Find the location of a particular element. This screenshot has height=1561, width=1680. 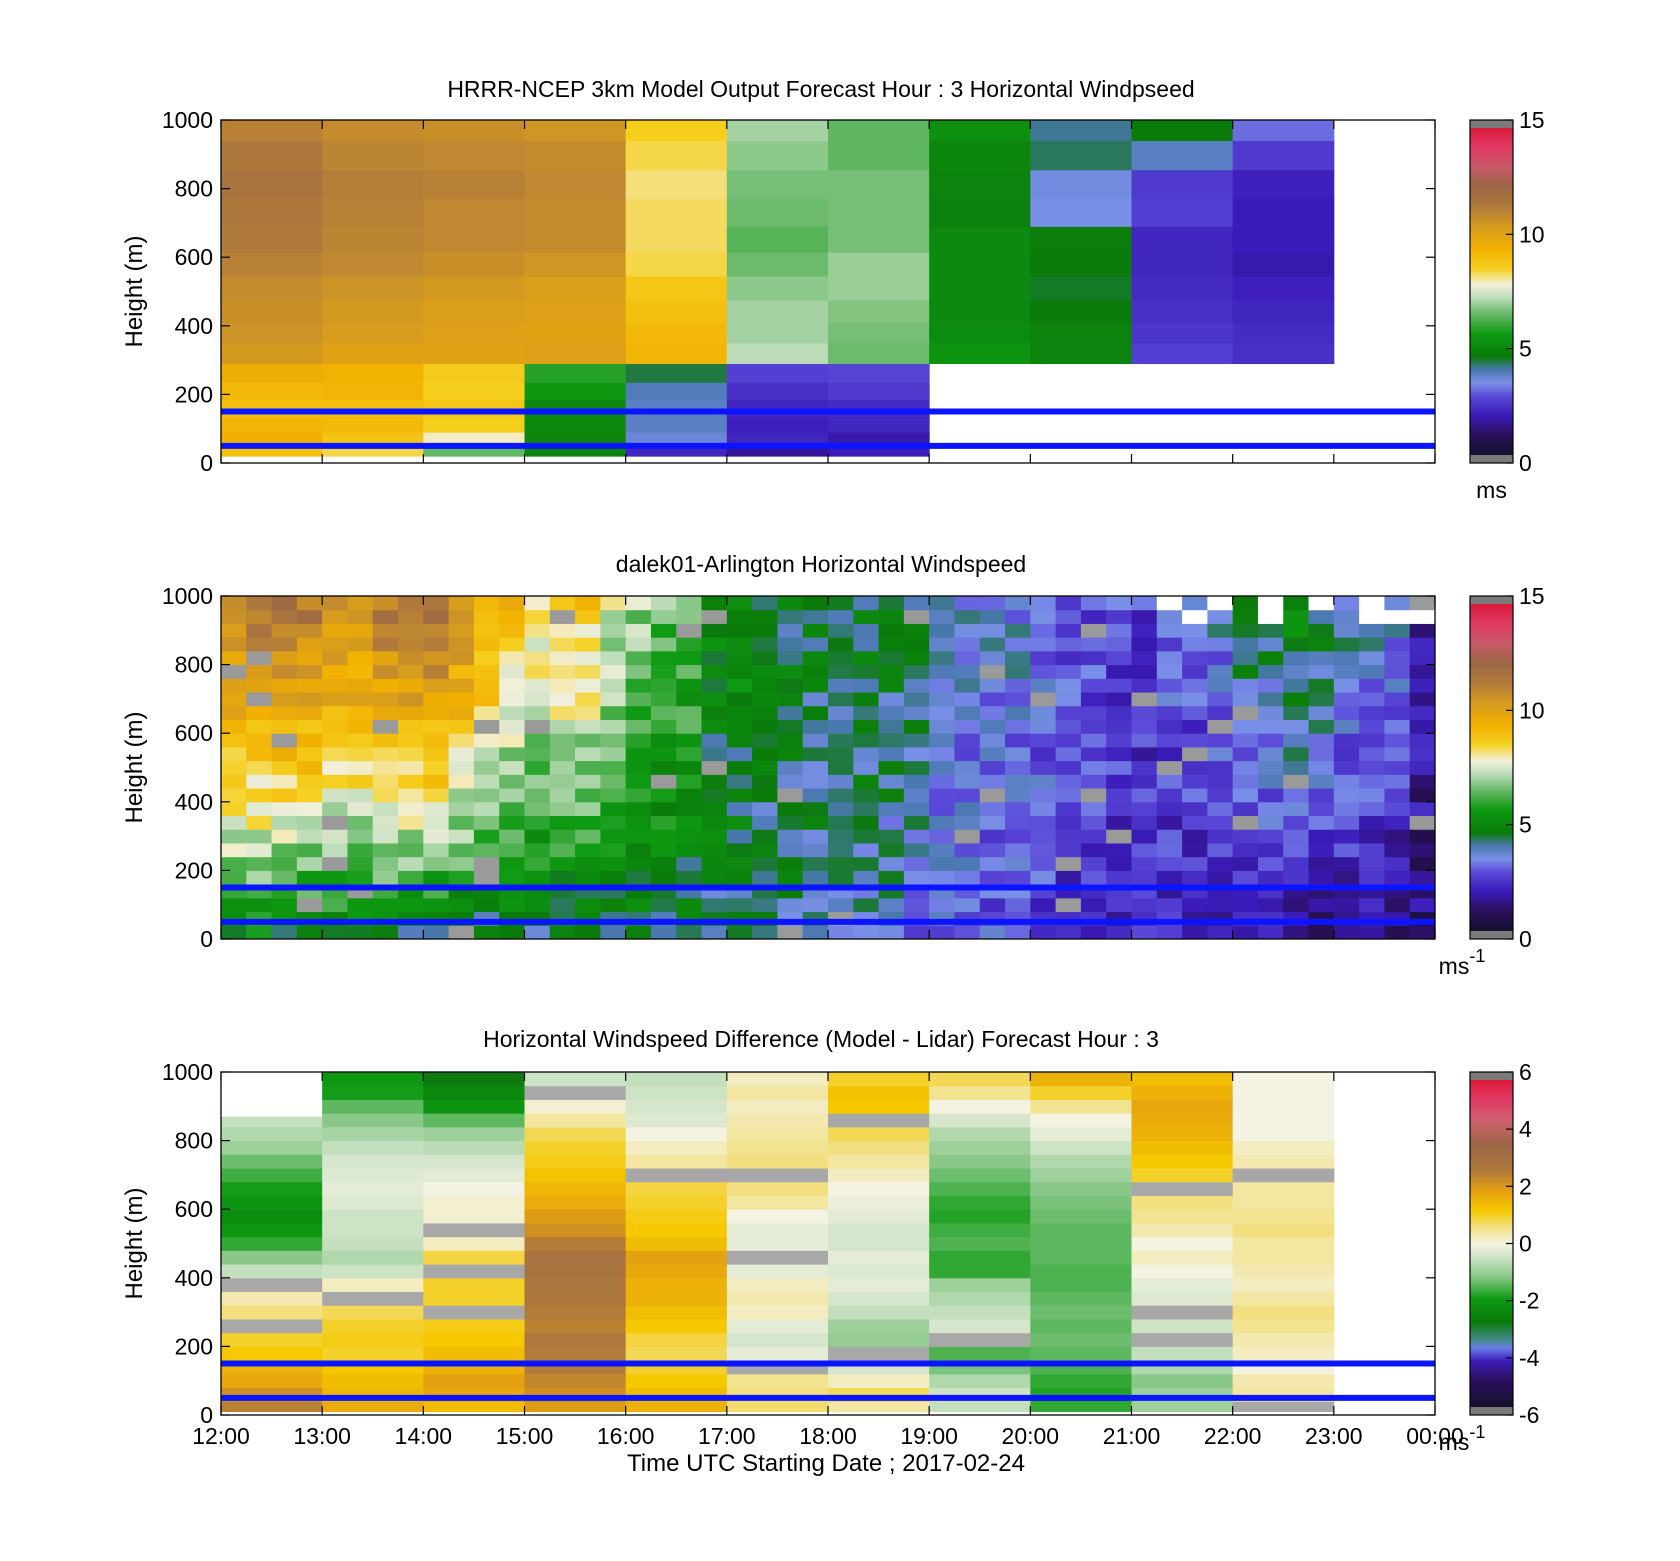

colorbar-overflow-cap is located at coordinates (1491, 124).